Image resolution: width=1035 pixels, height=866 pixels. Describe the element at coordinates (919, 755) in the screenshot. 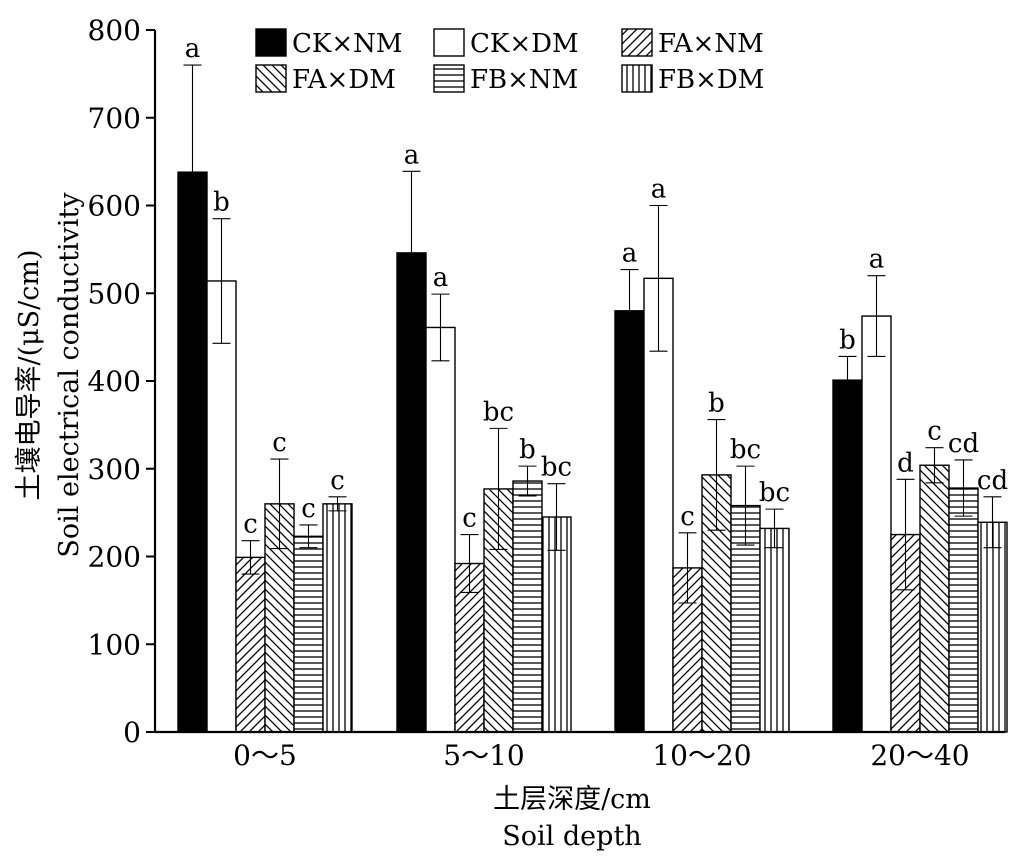

I see `x-category-label: 20～40` at that location.